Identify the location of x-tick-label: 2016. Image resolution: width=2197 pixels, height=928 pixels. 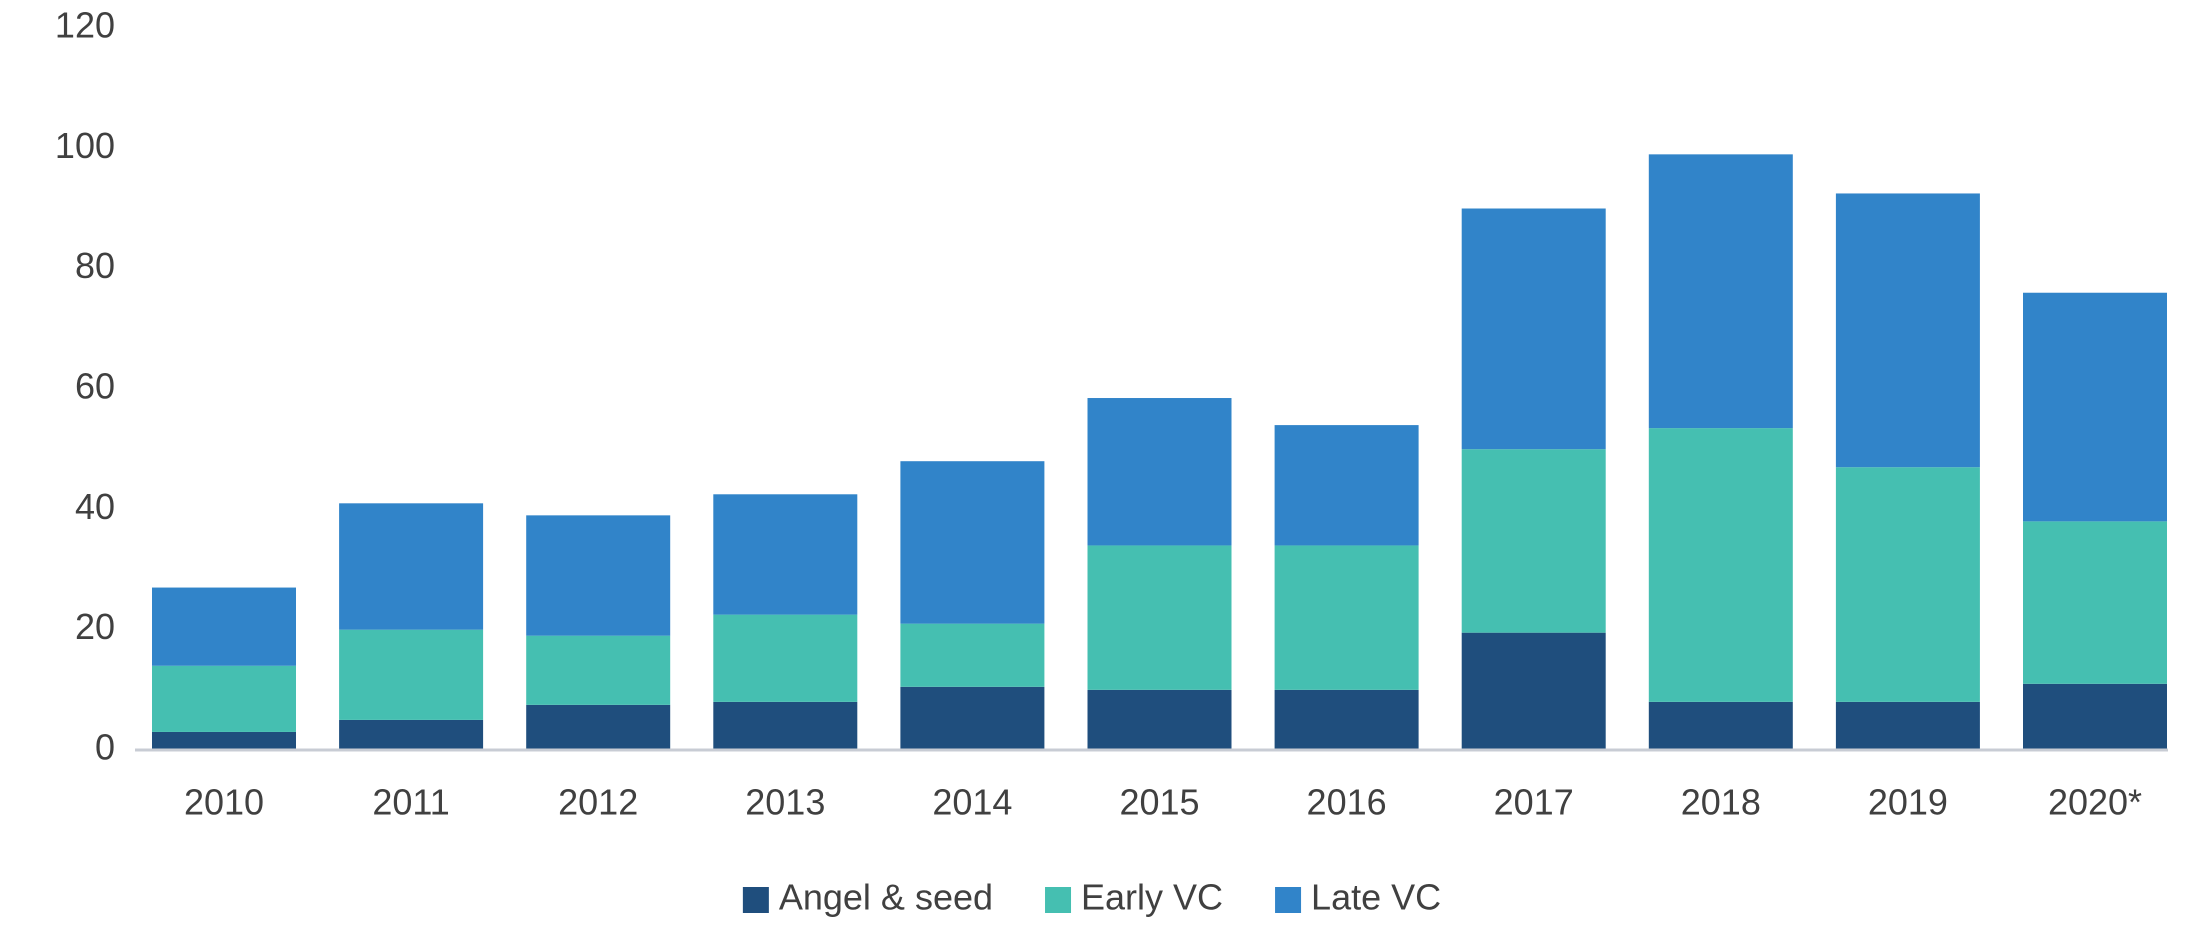
(1347, 802).